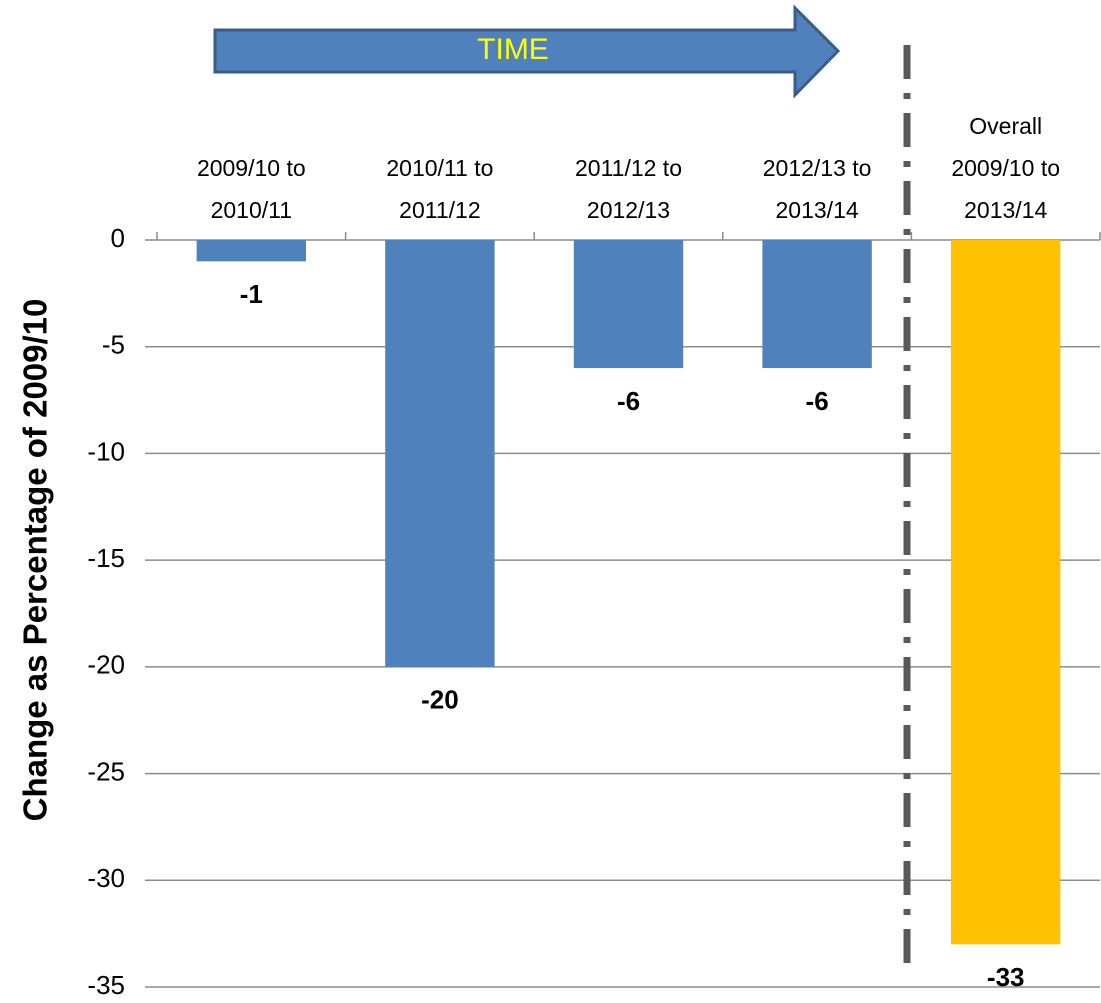  I want to click on value-label: -20, so click(440, 700).